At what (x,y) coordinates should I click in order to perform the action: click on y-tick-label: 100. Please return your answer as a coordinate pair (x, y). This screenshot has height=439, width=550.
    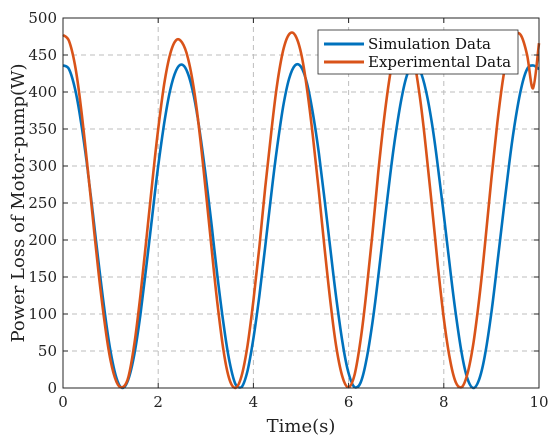
    Looking at the image, I should click on (42, 314).